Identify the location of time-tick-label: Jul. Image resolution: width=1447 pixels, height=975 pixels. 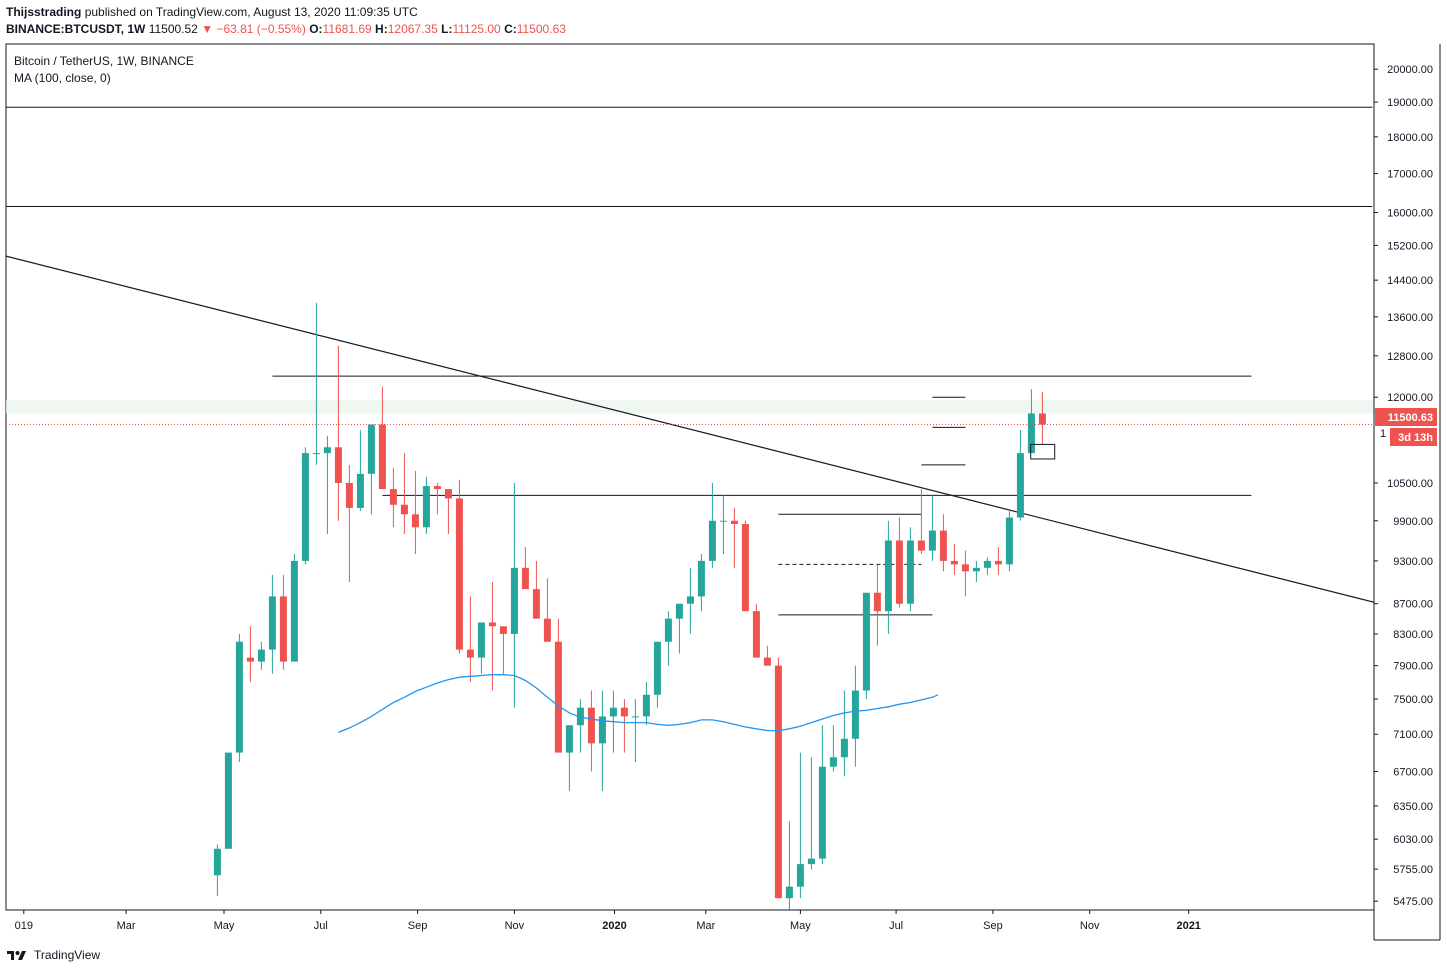
(321, 926).